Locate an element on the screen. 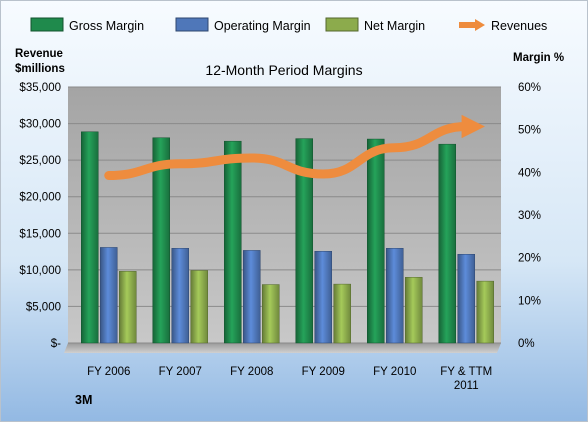 This screenshot has height=422, width=588. chart-title: 12-Month Period Margins is located at coordinates (283, 70).